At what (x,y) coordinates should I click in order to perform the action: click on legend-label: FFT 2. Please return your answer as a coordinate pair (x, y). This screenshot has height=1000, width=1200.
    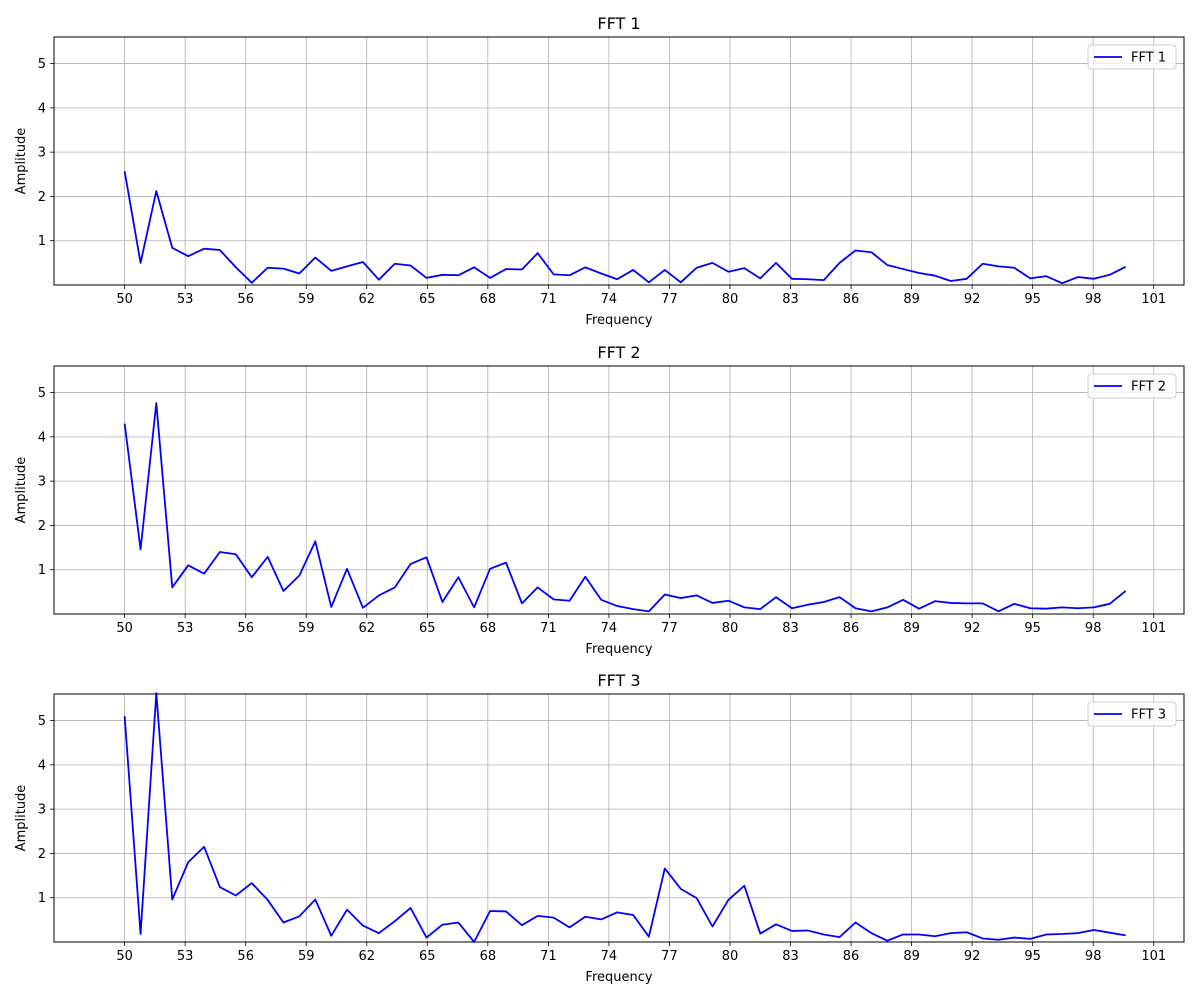
    Looking at the image, I should click on (1148, 387).